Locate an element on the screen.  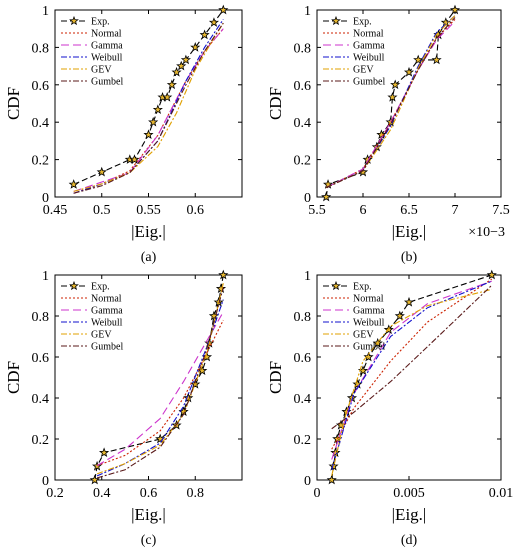
x-tick-label: 5.5 is located at coordinates (317, 210).